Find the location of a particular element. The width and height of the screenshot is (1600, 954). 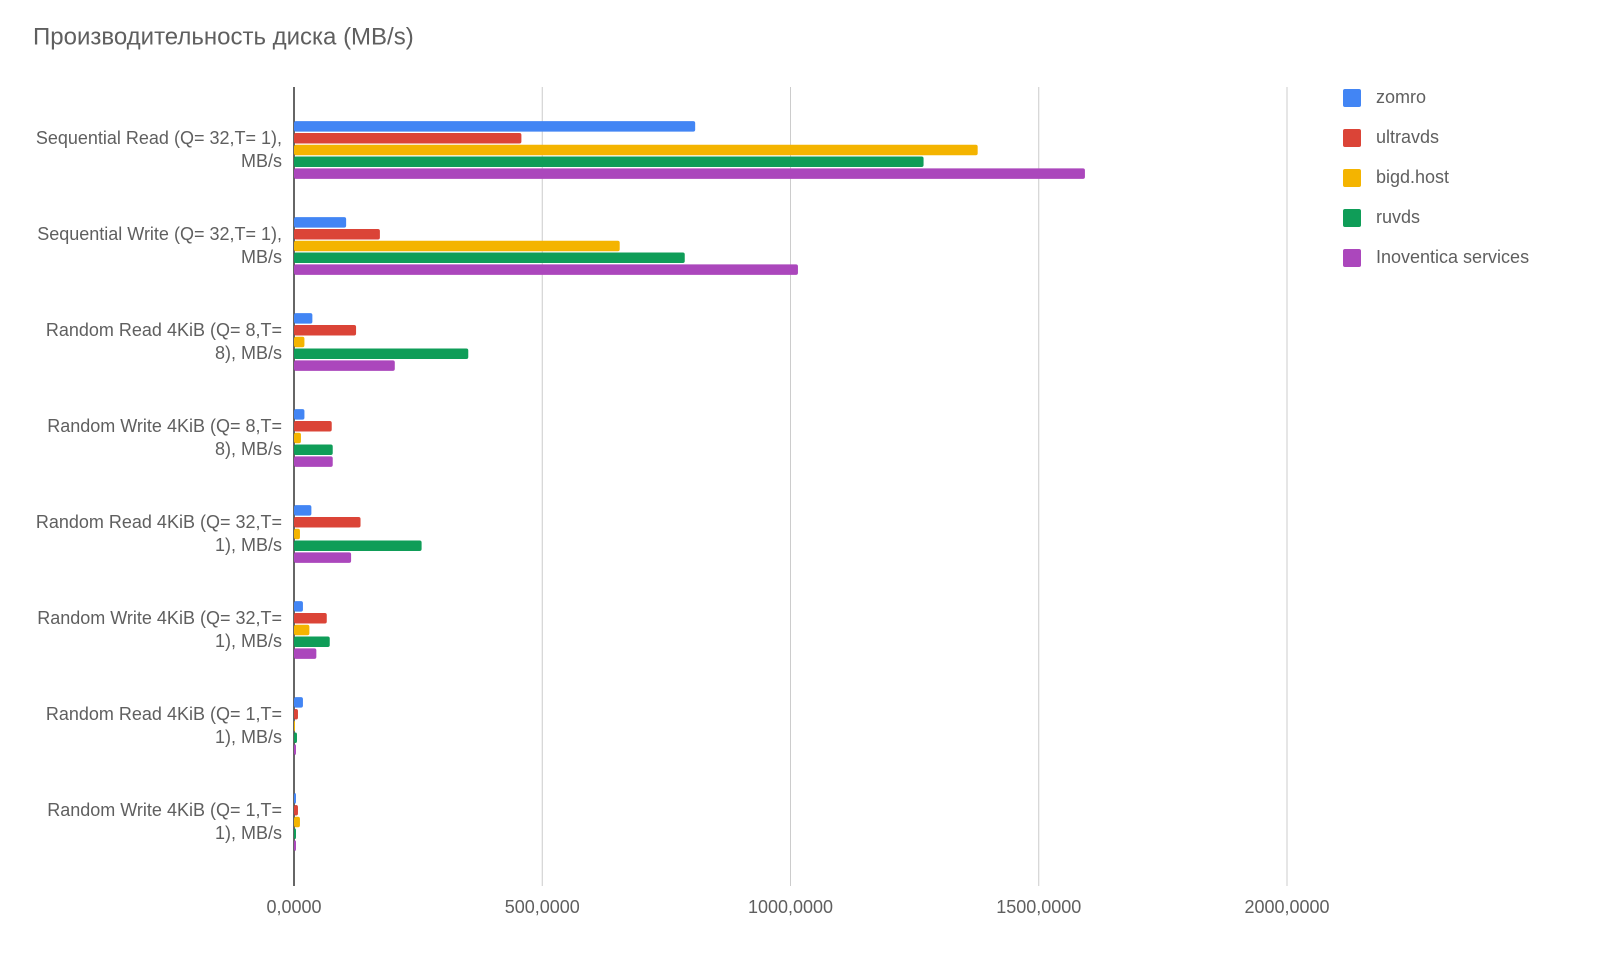

y-tick-label: Sequential Write (Q= 32,T= 1), MB/s is located at coordinates (159, 245).